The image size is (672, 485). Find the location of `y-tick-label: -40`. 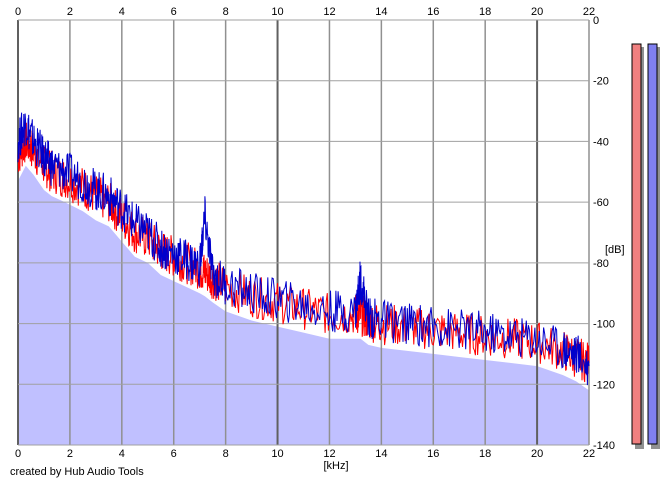

y-tick-label: -40 is located at coordinates (601, 142).